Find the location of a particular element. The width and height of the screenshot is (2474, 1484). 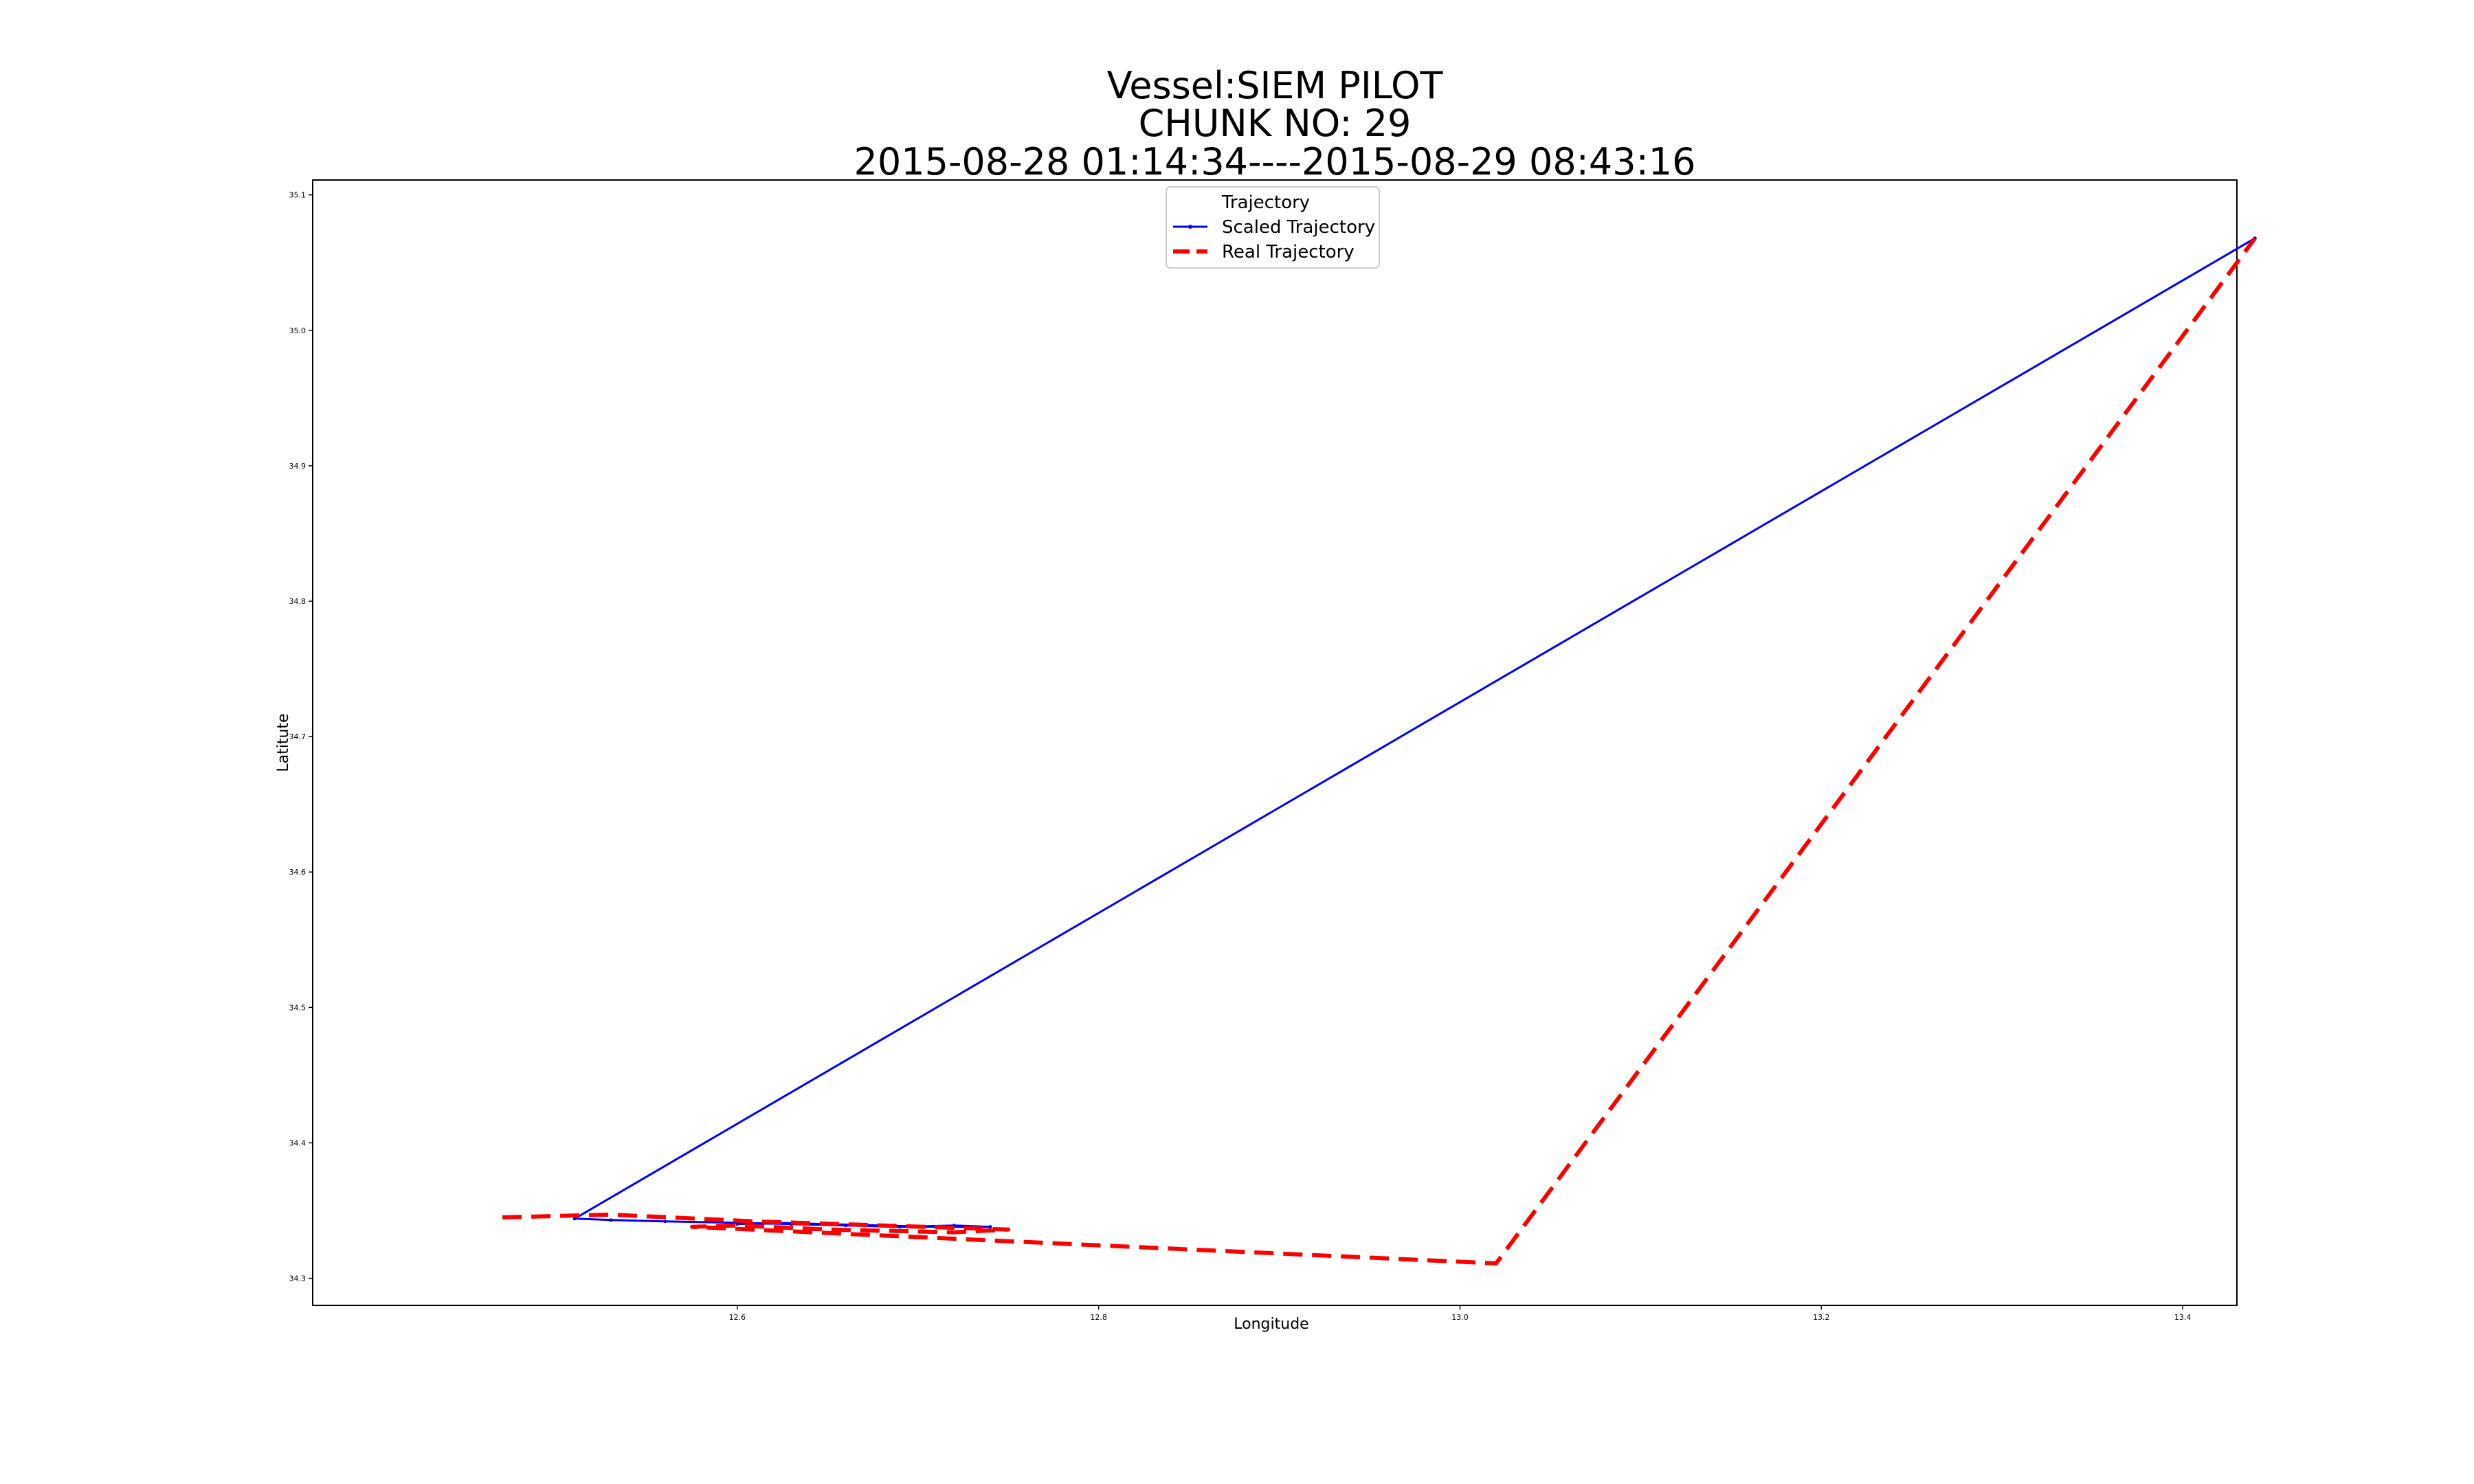

x-tick-label: 12.6 is located at coordinates (737, 1317).